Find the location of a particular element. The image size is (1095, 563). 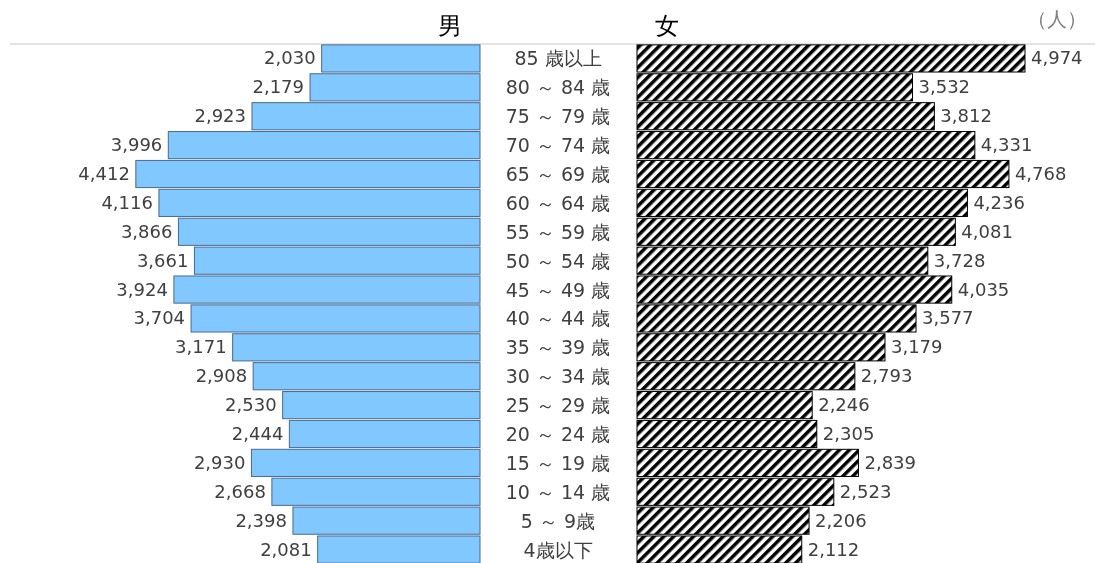

data-label: 4,081 is located at coordinates (987, 231).